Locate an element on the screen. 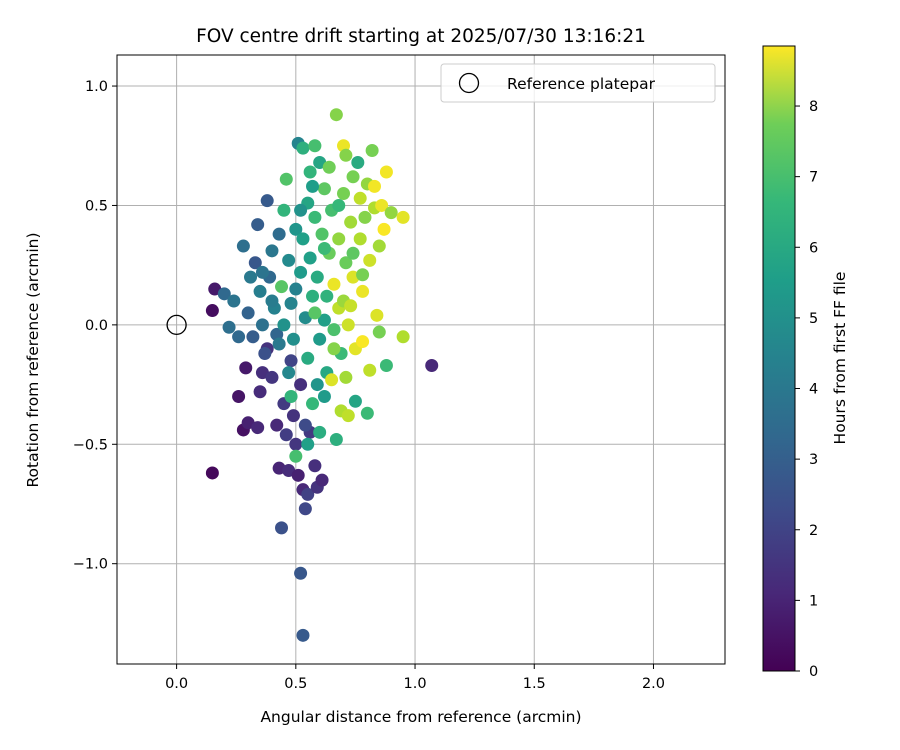 This screenshot has height=750, width=900. colorbar-tick-label: 6 is located at coordinates (813, 248).